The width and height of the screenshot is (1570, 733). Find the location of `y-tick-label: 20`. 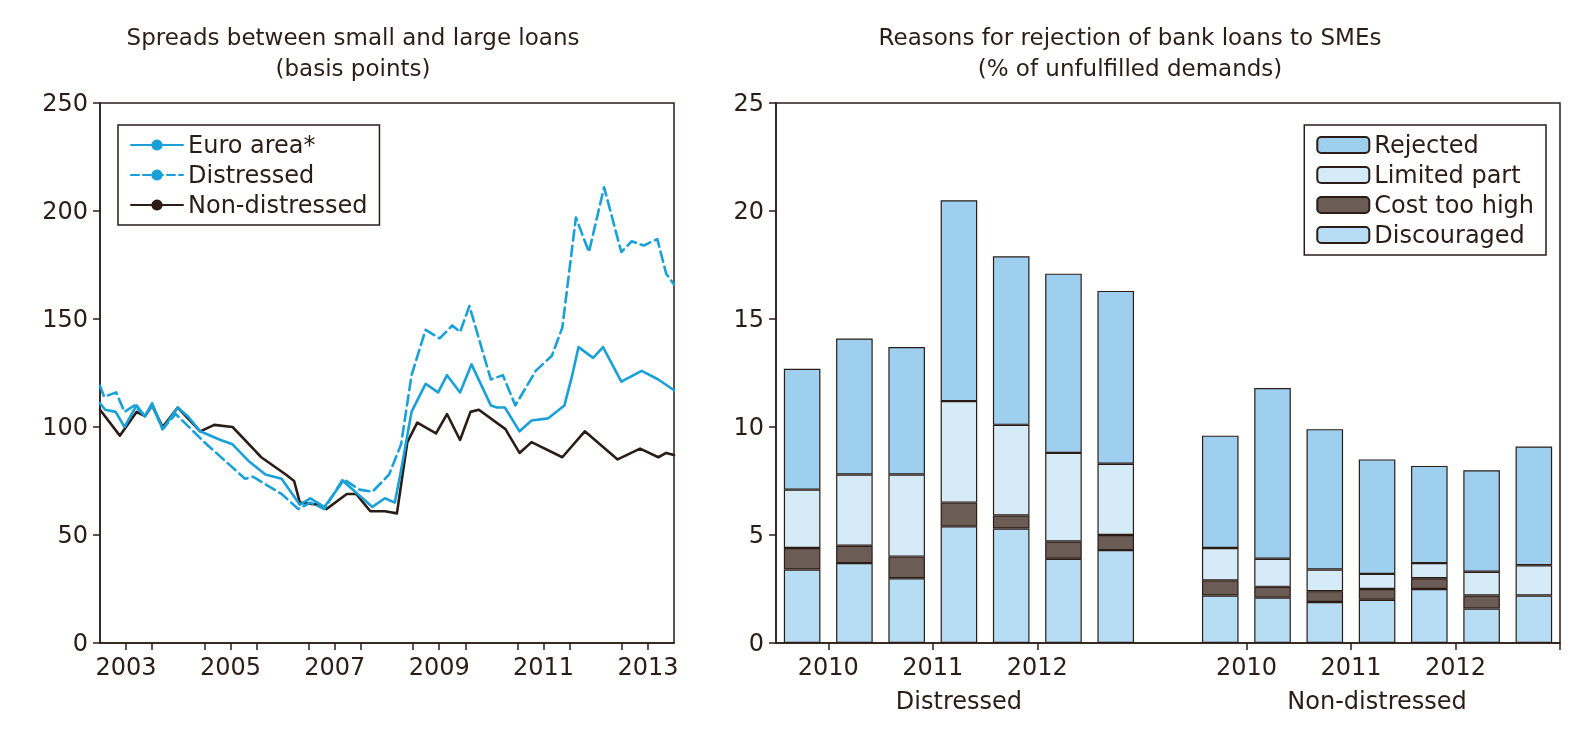

y-tick-label: 20 is located at coordinates (748, 211).